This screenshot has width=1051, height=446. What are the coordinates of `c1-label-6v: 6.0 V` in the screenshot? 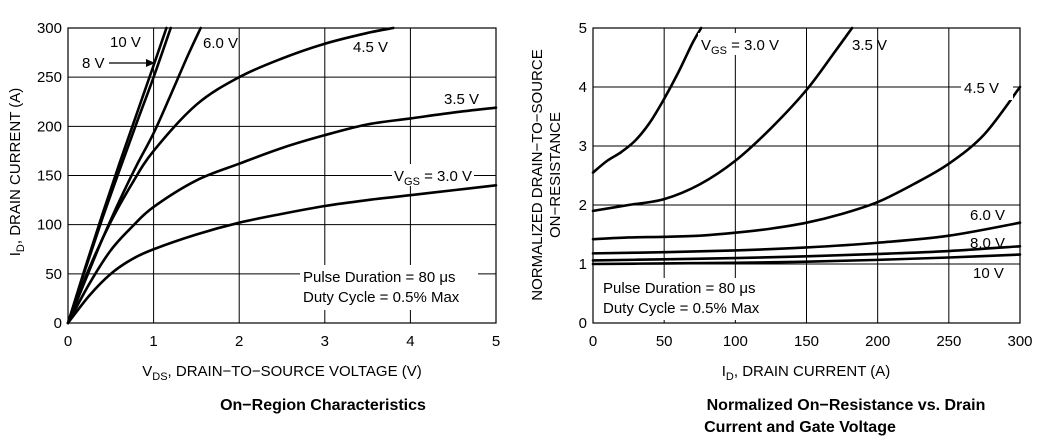 It's located at (220, 43).